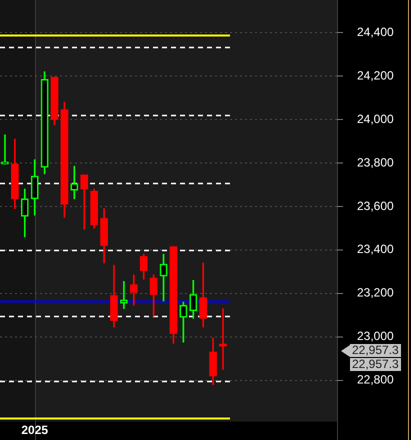 Image resolution: width=411 pixels, height=440 pixels. I want to click on x-tick-label: 2025, so click(34, 430).